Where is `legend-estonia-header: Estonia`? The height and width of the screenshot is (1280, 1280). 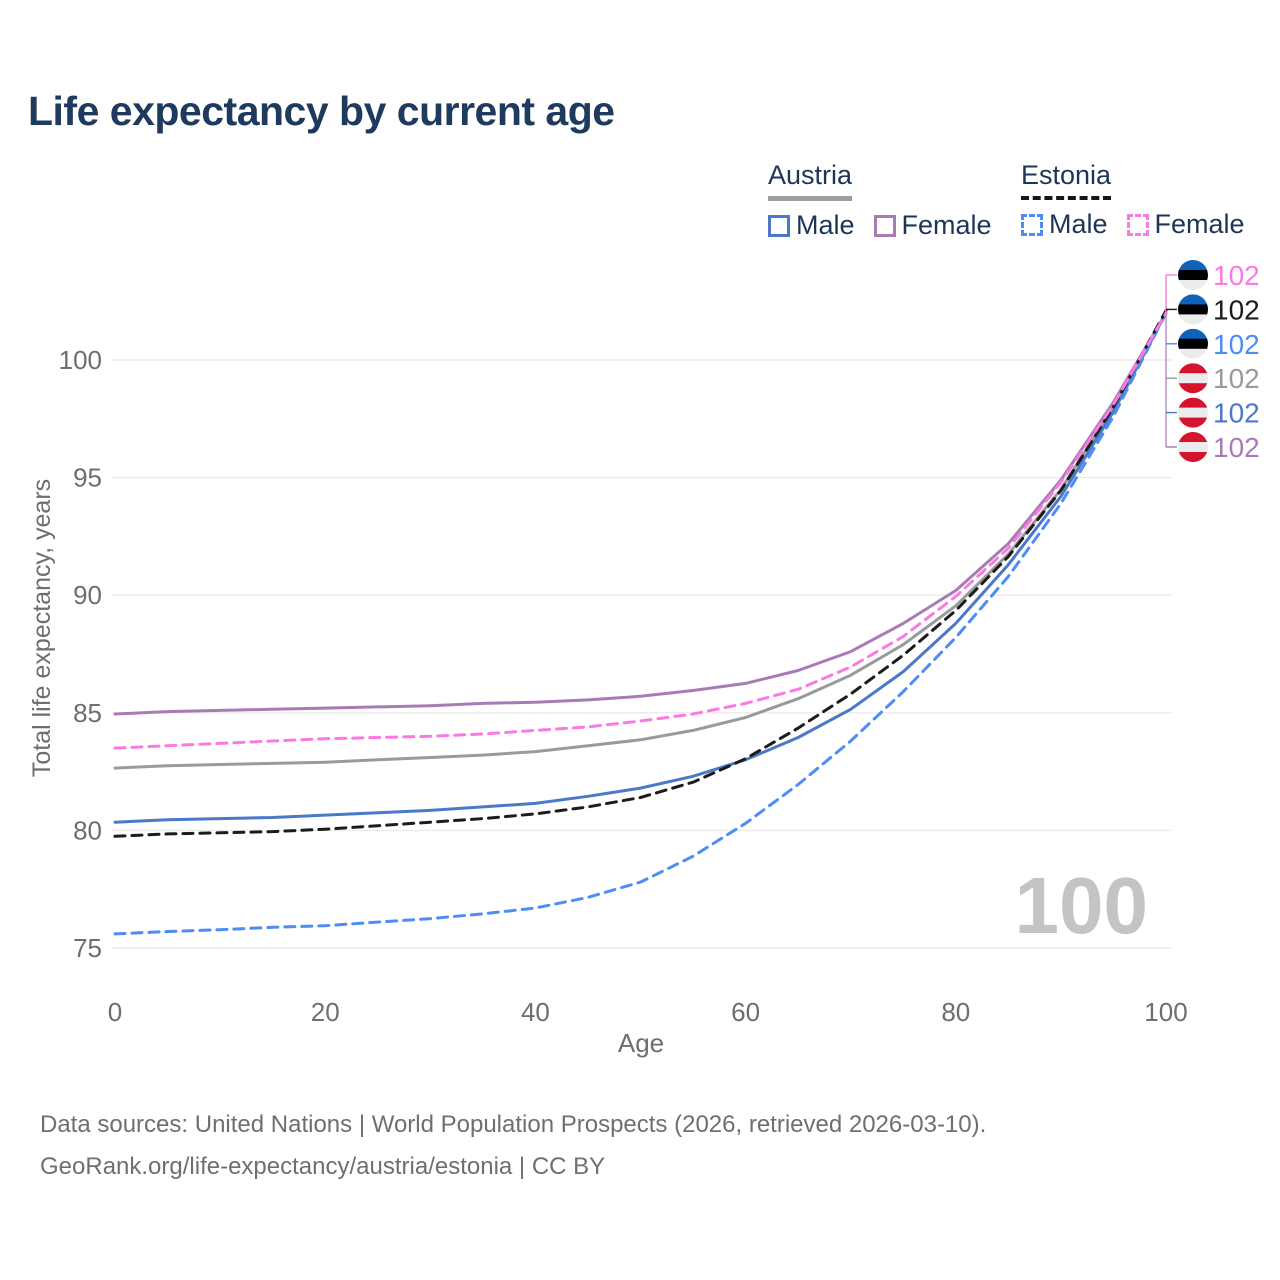 legend-estonia-header: Estonia is located at coordinates (1066, 180).